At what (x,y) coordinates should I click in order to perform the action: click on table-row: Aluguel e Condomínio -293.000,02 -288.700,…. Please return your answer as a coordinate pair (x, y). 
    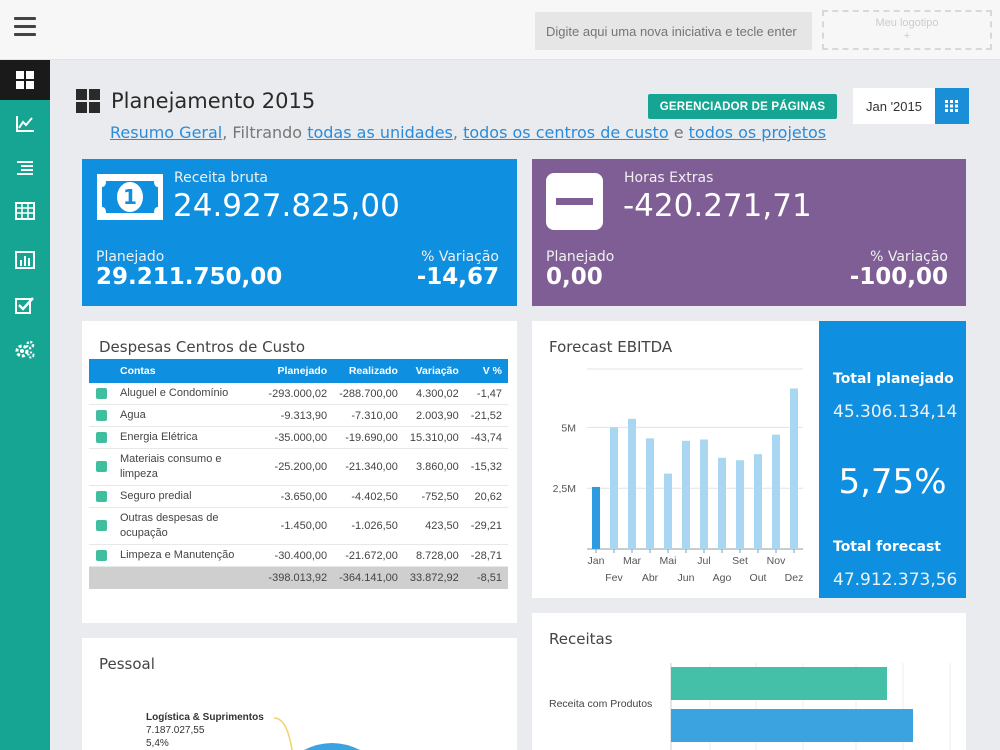
    Looking at the image, I should click on (298, 394).